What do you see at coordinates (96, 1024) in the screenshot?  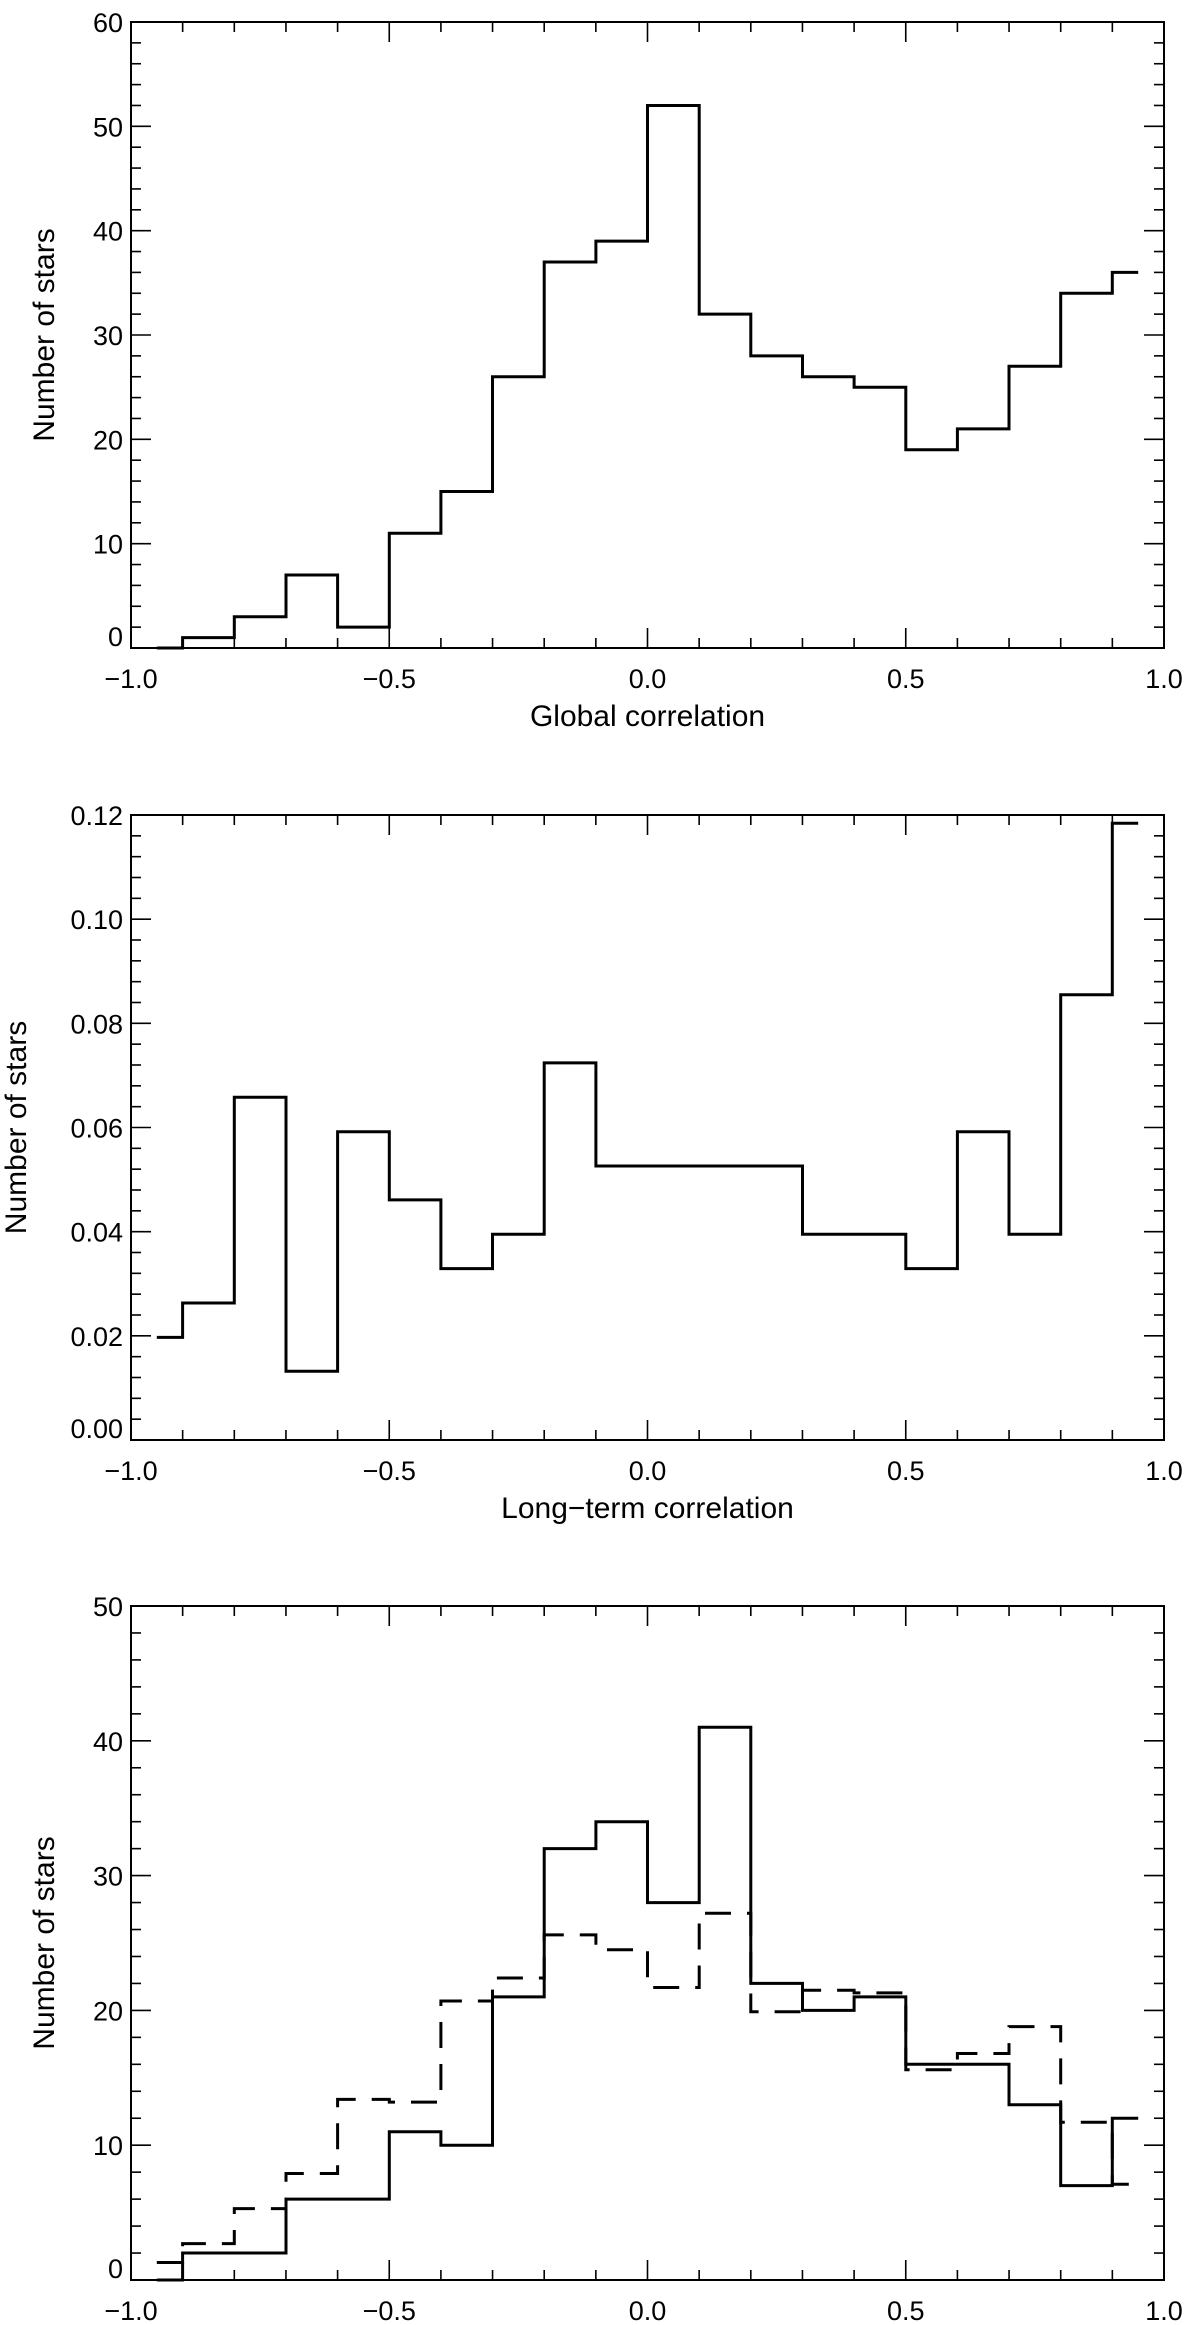 I see `y-tick-label: 0.08` at bounding box center [96, 1024].